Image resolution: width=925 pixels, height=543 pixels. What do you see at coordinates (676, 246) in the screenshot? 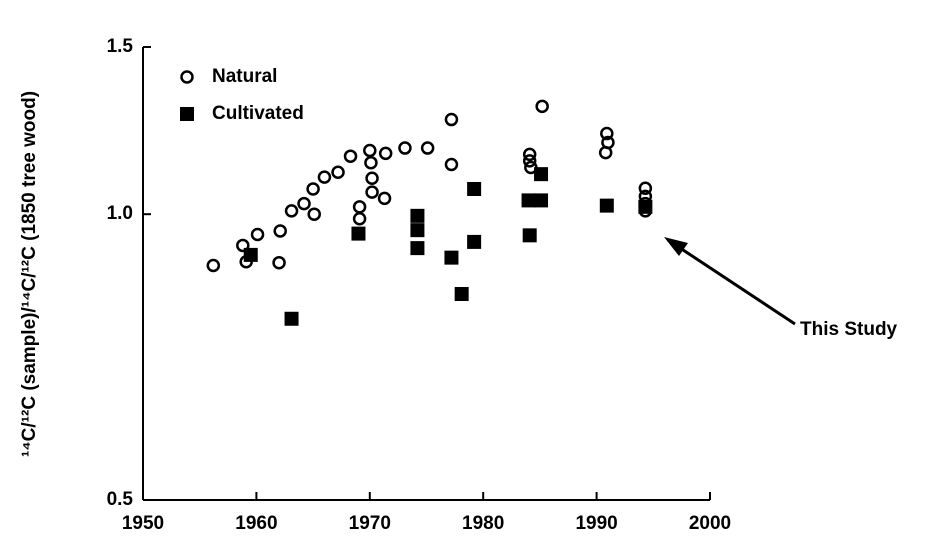
I see `arrow-head` at bounding box center [676, 246].